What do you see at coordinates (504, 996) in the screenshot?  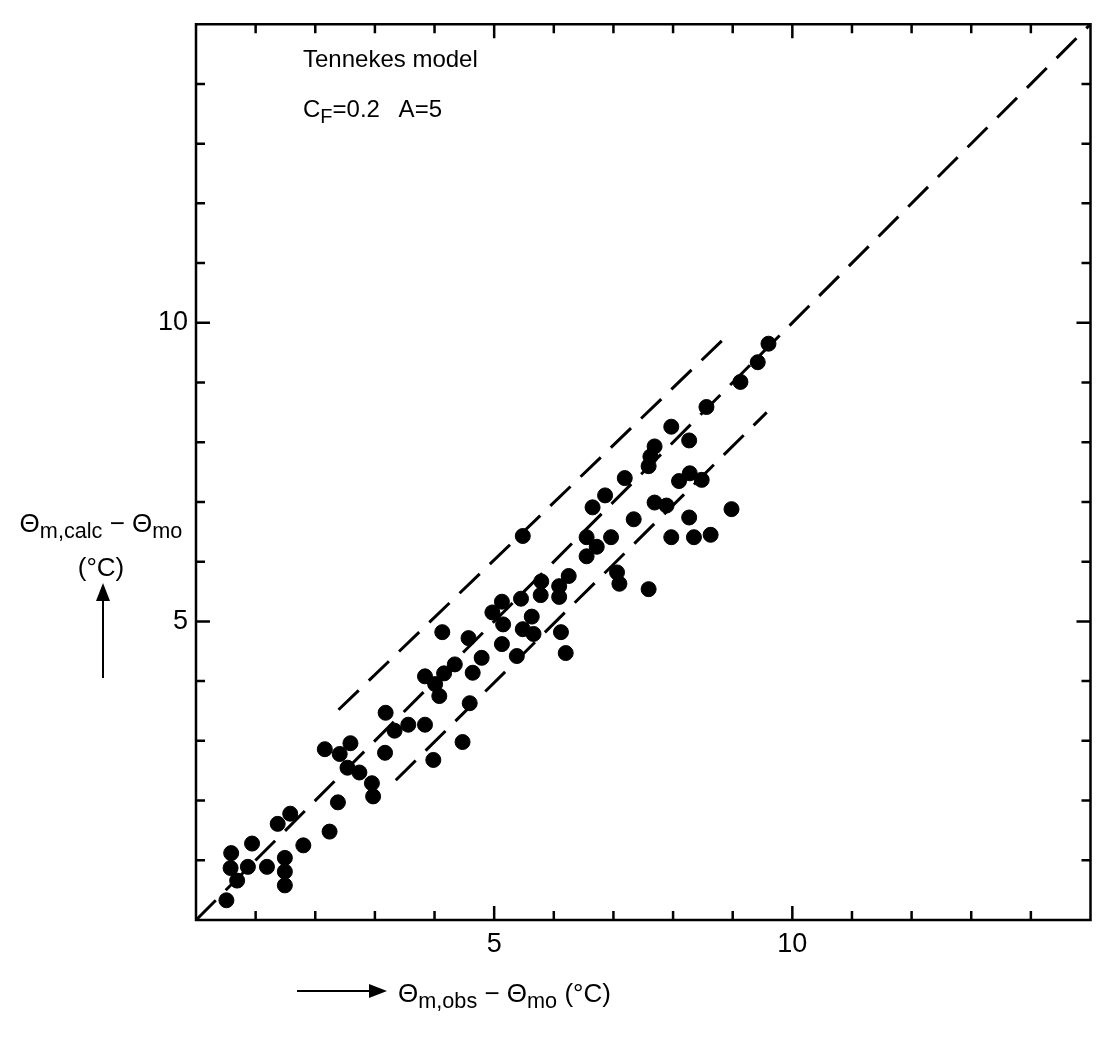 I see `x-axis-title: Θ$_{m,obs}$ − Θ$_{mo}$ (°C)` at bounding box center [504, 996].